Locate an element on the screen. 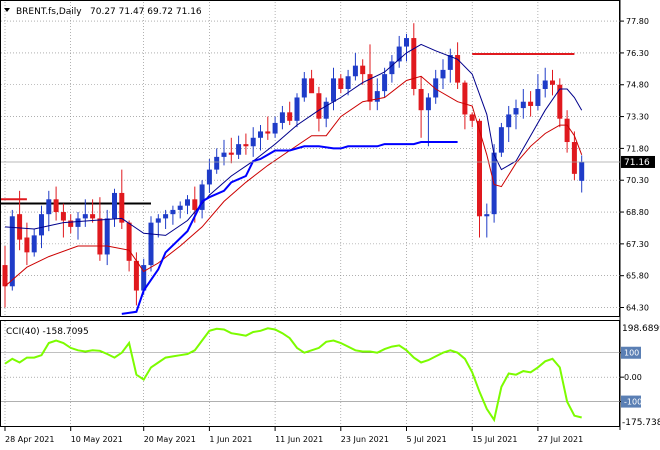  date-tick-label: 27 Jul 2021 is located at coordinates (560, 439).